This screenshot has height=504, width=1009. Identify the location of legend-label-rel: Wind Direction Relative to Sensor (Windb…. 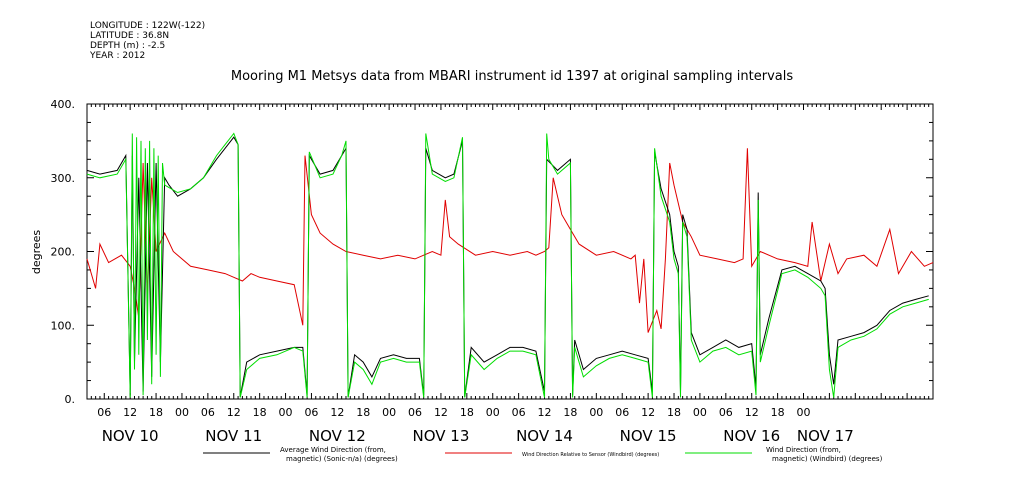
(590, 455).